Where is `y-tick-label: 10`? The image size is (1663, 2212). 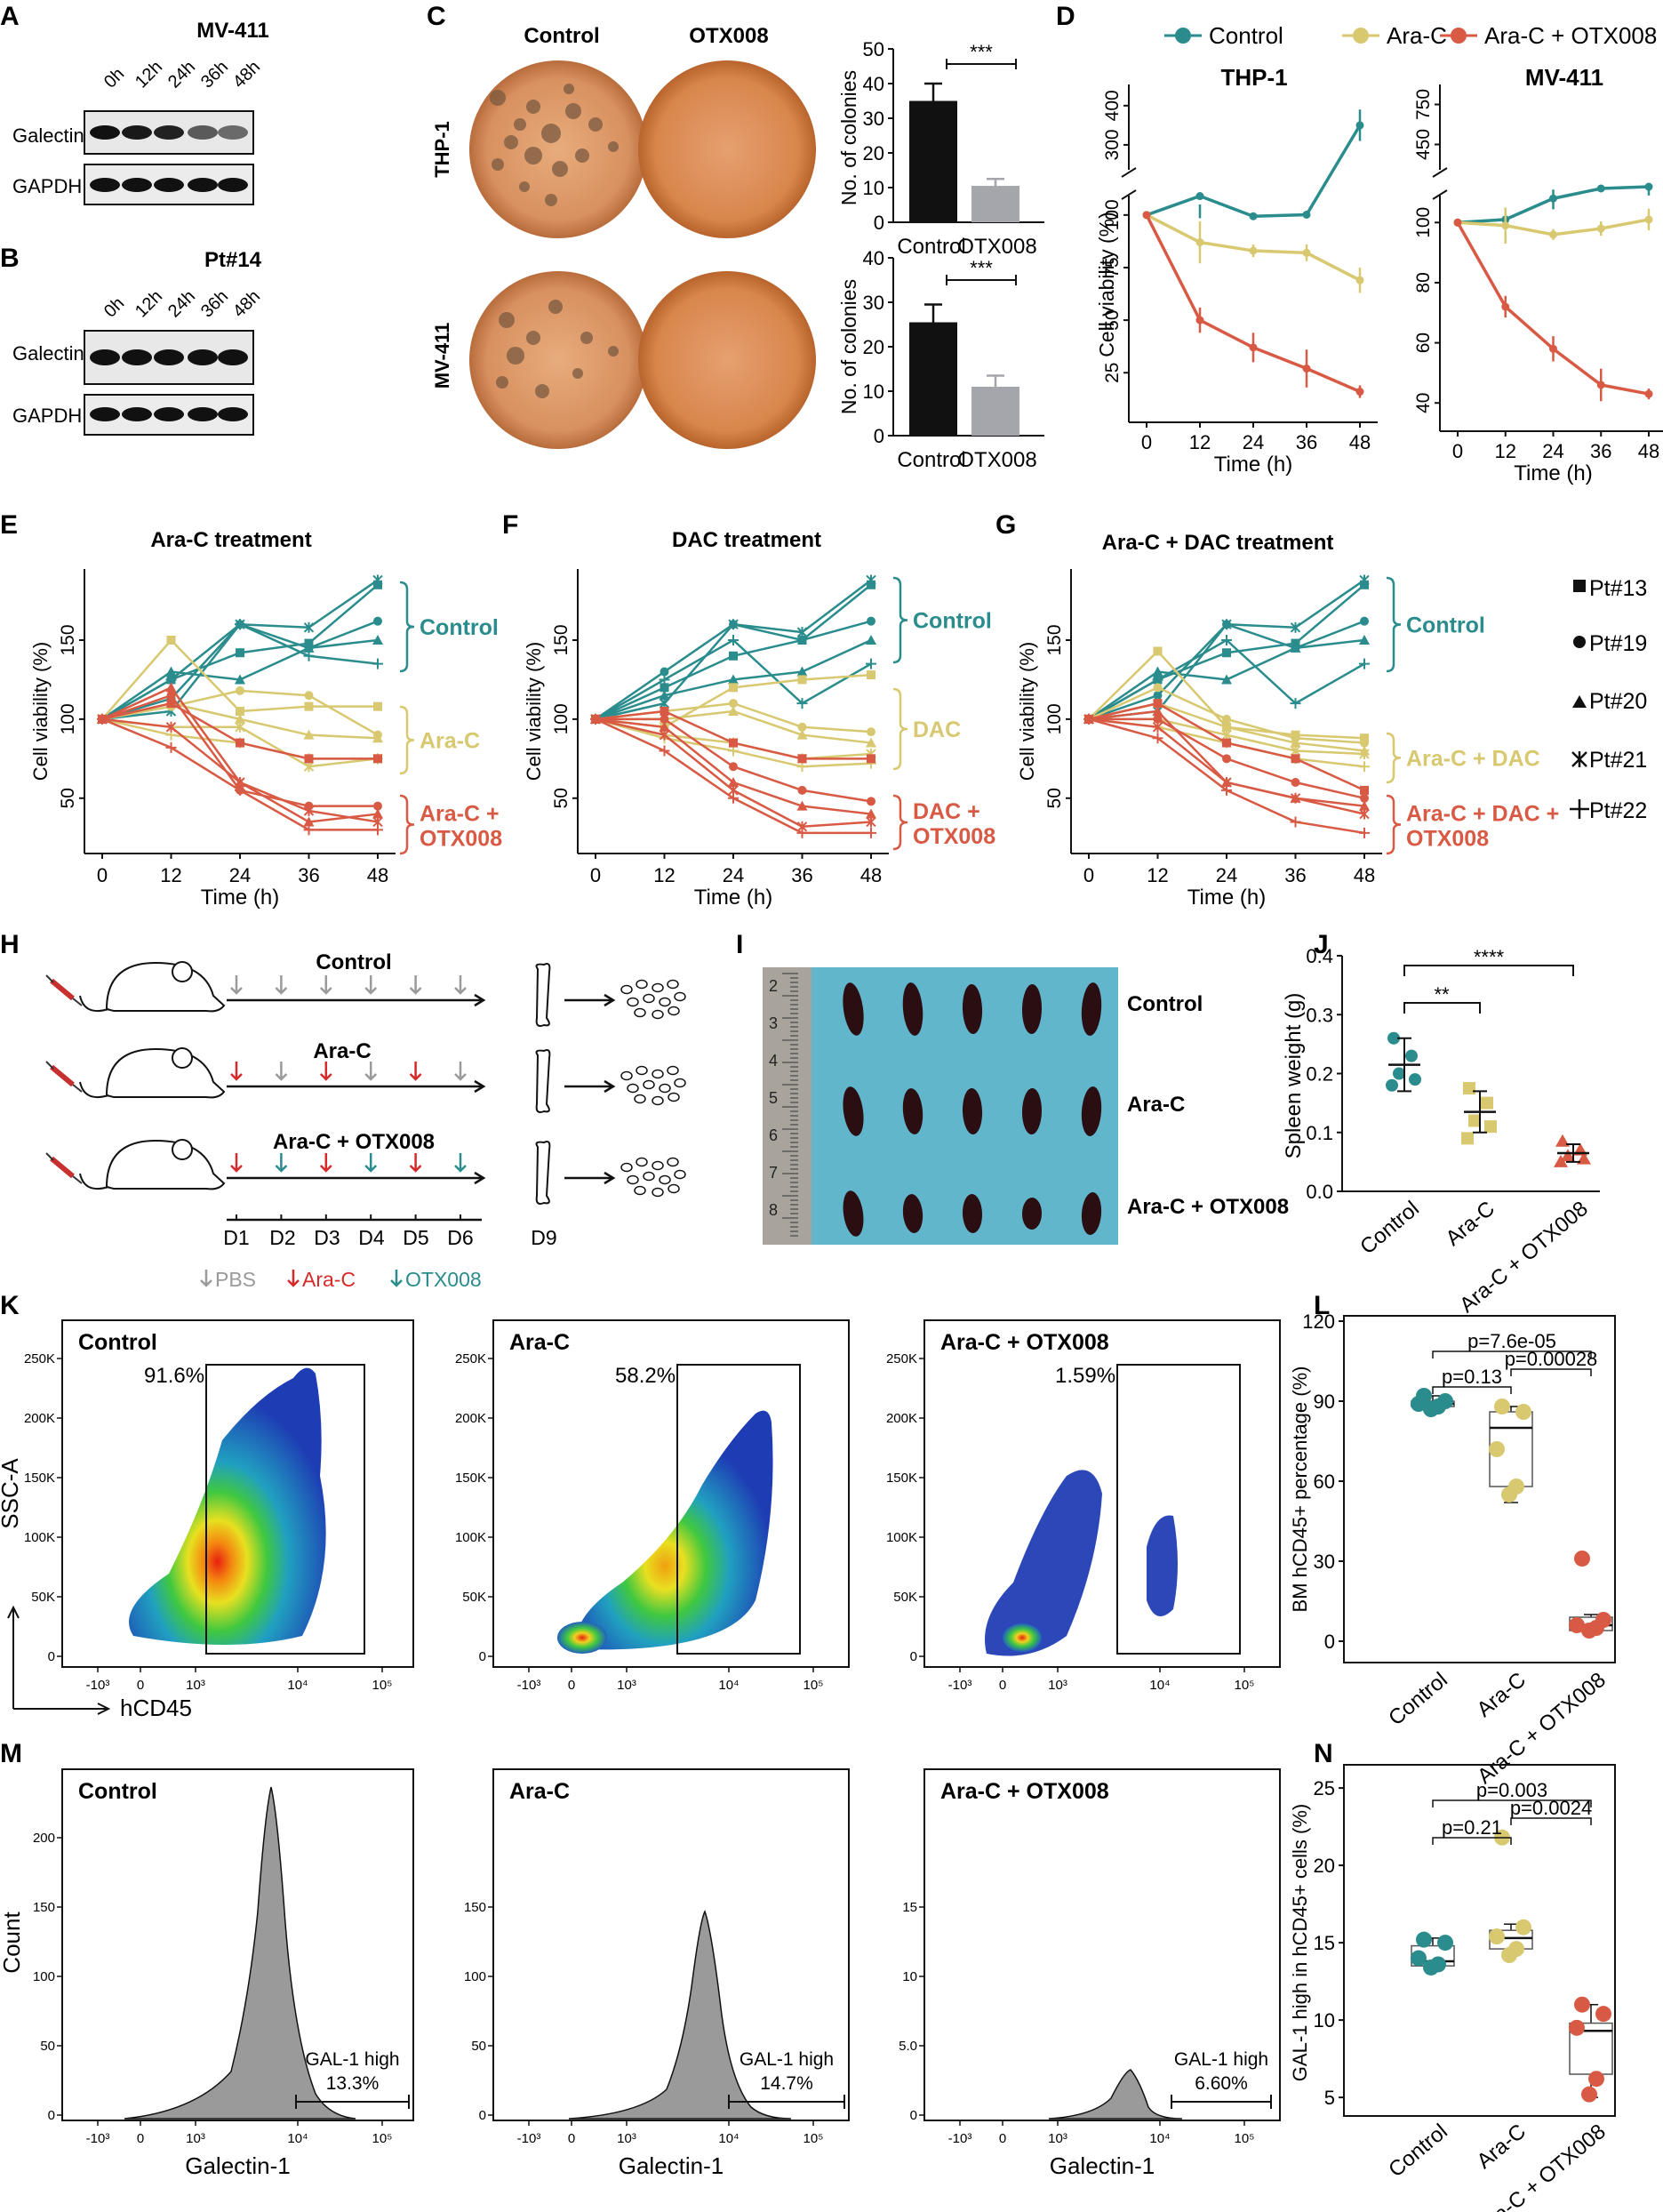 y-tick-label: 10 is located at coordinates (909, 1976).